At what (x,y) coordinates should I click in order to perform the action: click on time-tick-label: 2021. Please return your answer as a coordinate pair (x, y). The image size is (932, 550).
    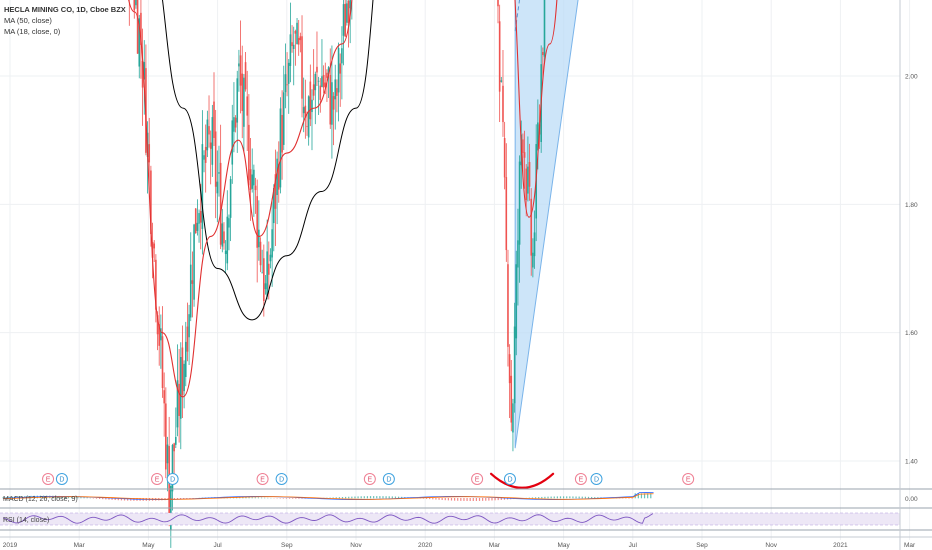
    Looking at the image, I should click on (840, 545).